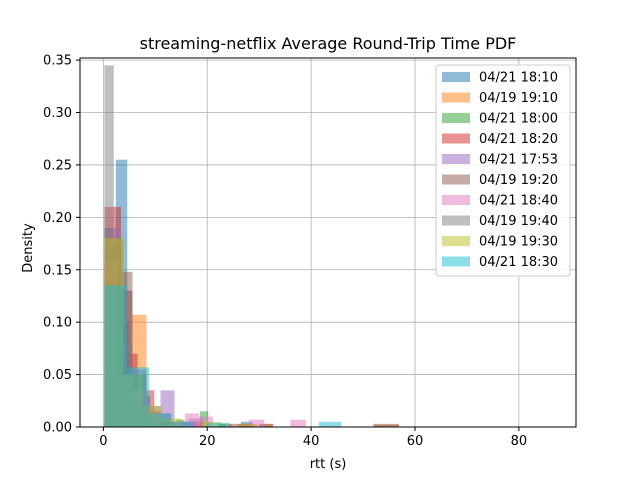  I want to click on bar-s6-b8, so click(298, 423).